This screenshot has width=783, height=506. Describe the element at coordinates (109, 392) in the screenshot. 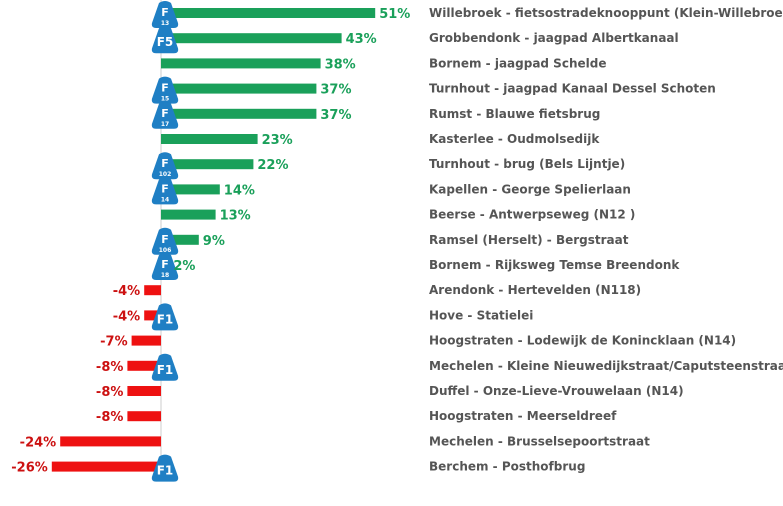

I see `value-label-16: -8%` at that location.